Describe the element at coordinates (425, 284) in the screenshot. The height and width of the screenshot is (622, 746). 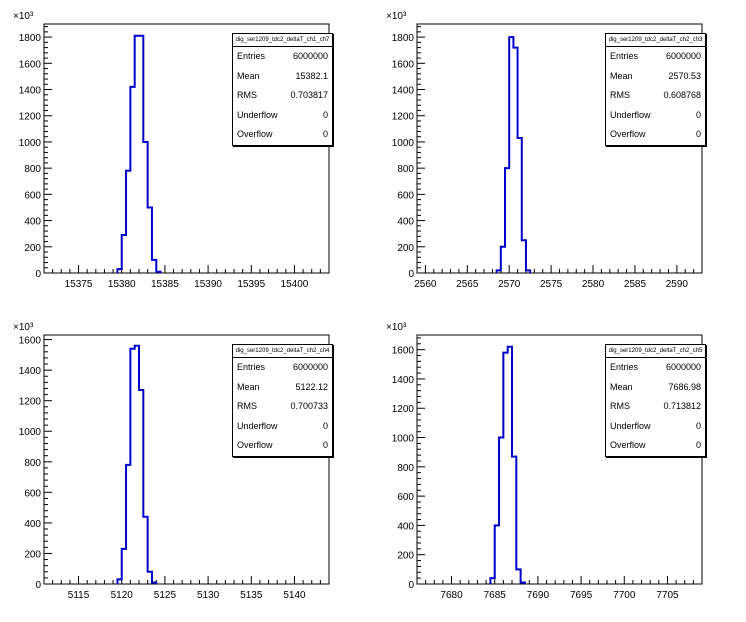
I see `x-tick-label: 2560` at that location.